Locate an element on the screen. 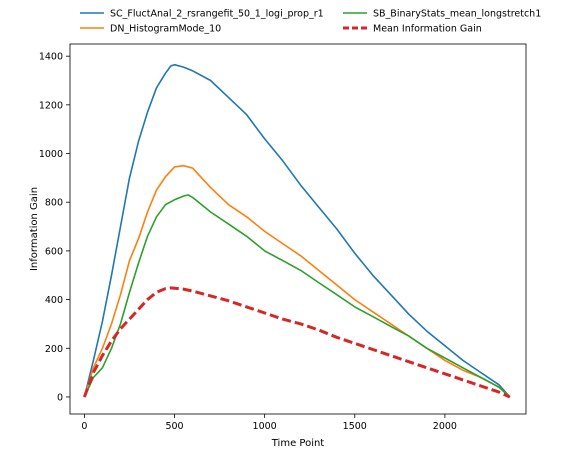  legend-label-2: DN_HistogramMode_10 is located at coordinates (165, 29).